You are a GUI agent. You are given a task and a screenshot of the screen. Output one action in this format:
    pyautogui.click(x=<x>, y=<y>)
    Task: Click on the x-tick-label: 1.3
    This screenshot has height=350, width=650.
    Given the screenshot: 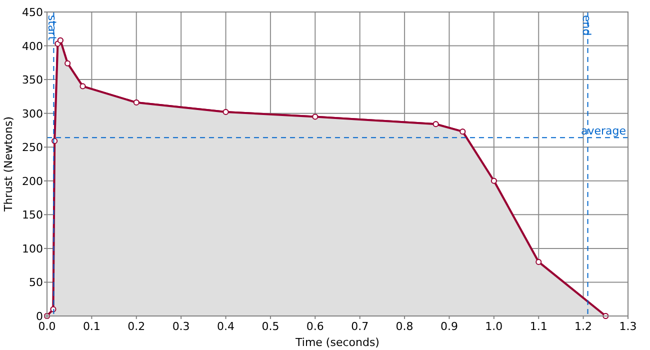 What is the action you would take?
    pyautogui.click(x=628, y=326)
    